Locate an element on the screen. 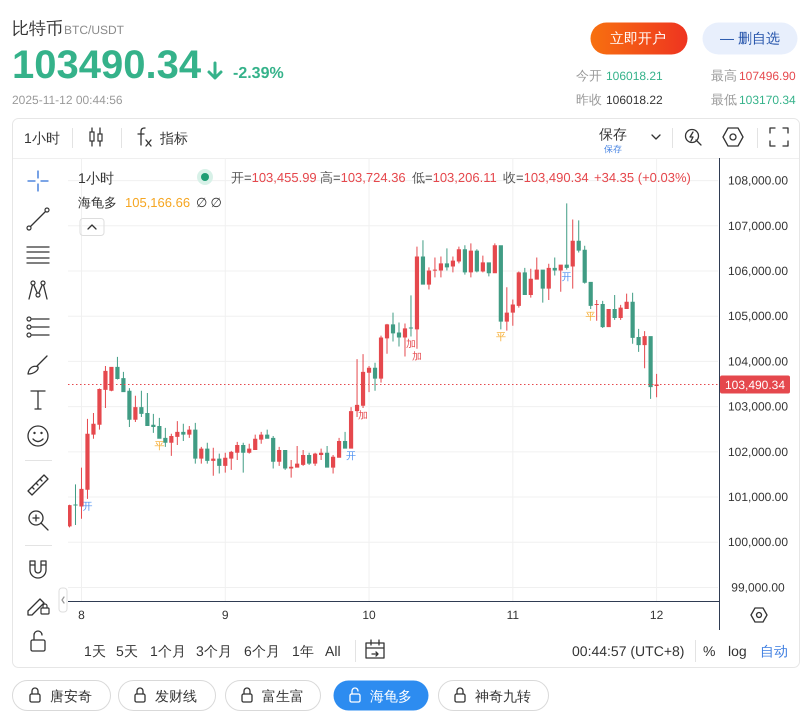 The width and height of the screenshot is (812, 719). text: 神奇九转 is located at coordinates (503, 696).